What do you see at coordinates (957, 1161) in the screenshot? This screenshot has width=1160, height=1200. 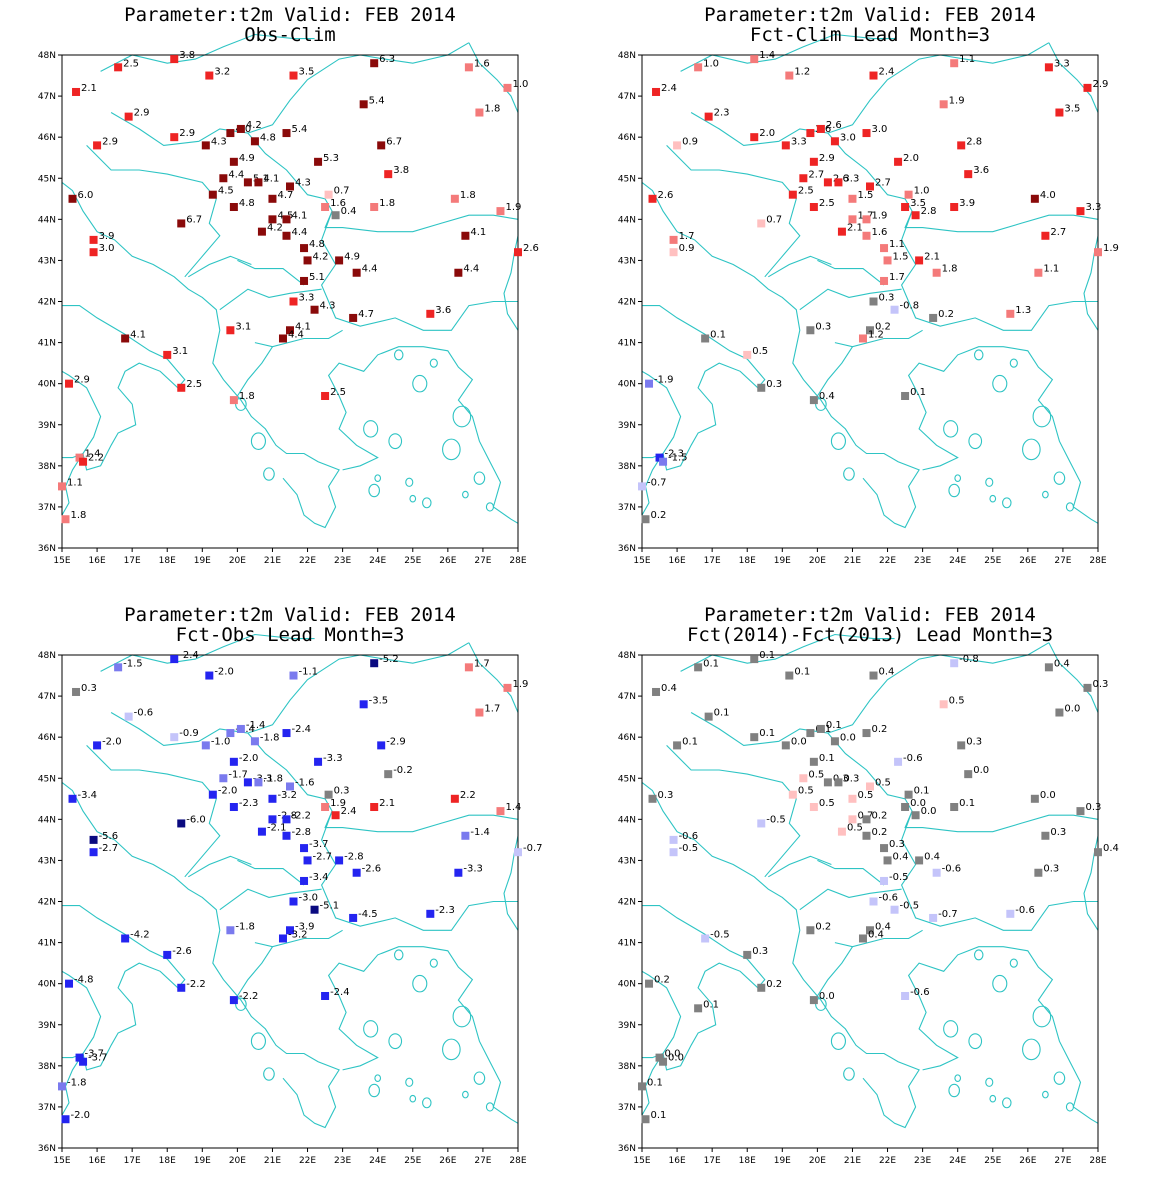 I see `lon-label: 24E` at bounding box center [957, 1161].